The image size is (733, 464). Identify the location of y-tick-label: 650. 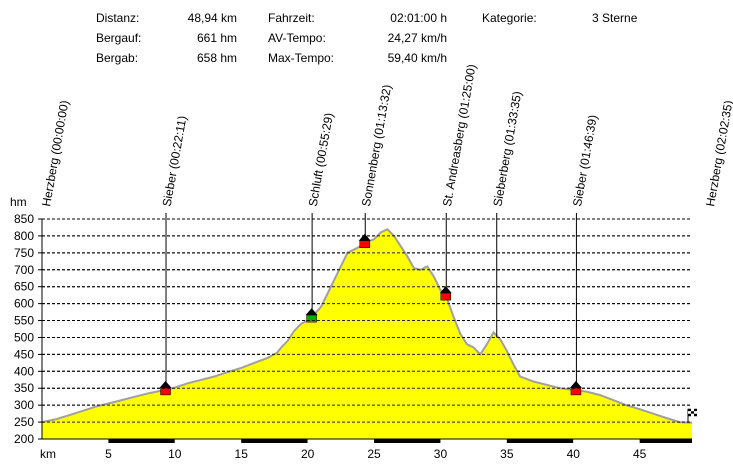
(24, 287).